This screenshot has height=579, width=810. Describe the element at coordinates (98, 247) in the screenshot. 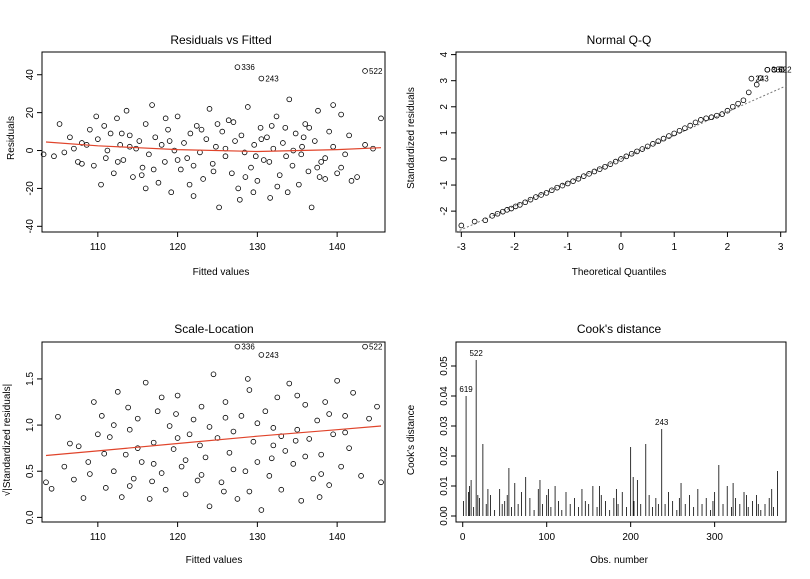

I see `rvf-xtick-label: 110` at that location.